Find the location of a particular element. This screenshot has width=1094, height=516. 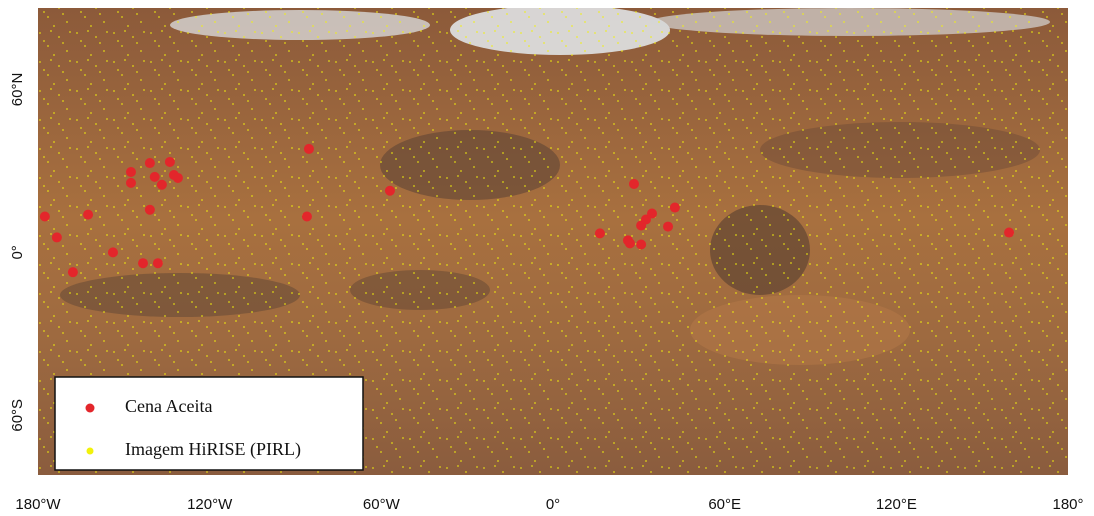

x-tick-label: 0° is located at coordinates (553, 504).